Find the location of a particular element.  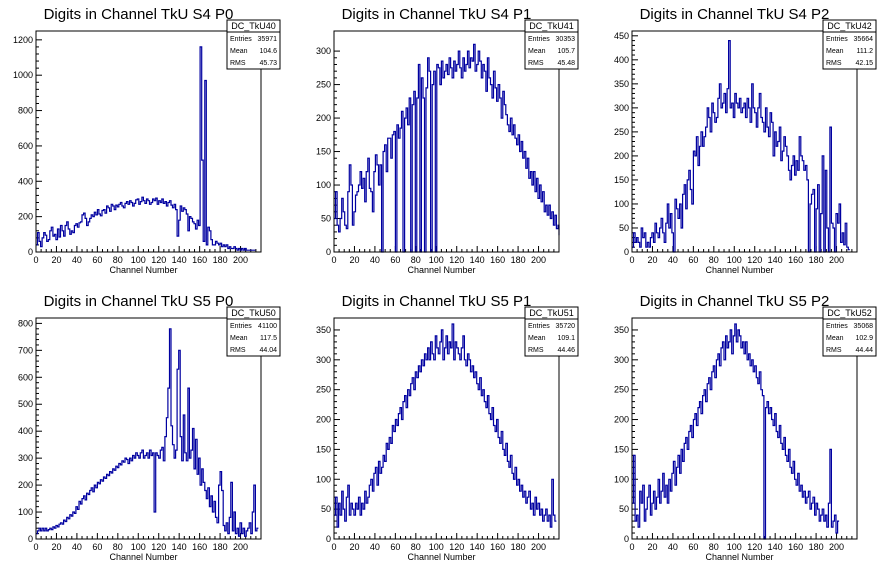

y-tick-label: 400 is located at coordinates (25, 181).